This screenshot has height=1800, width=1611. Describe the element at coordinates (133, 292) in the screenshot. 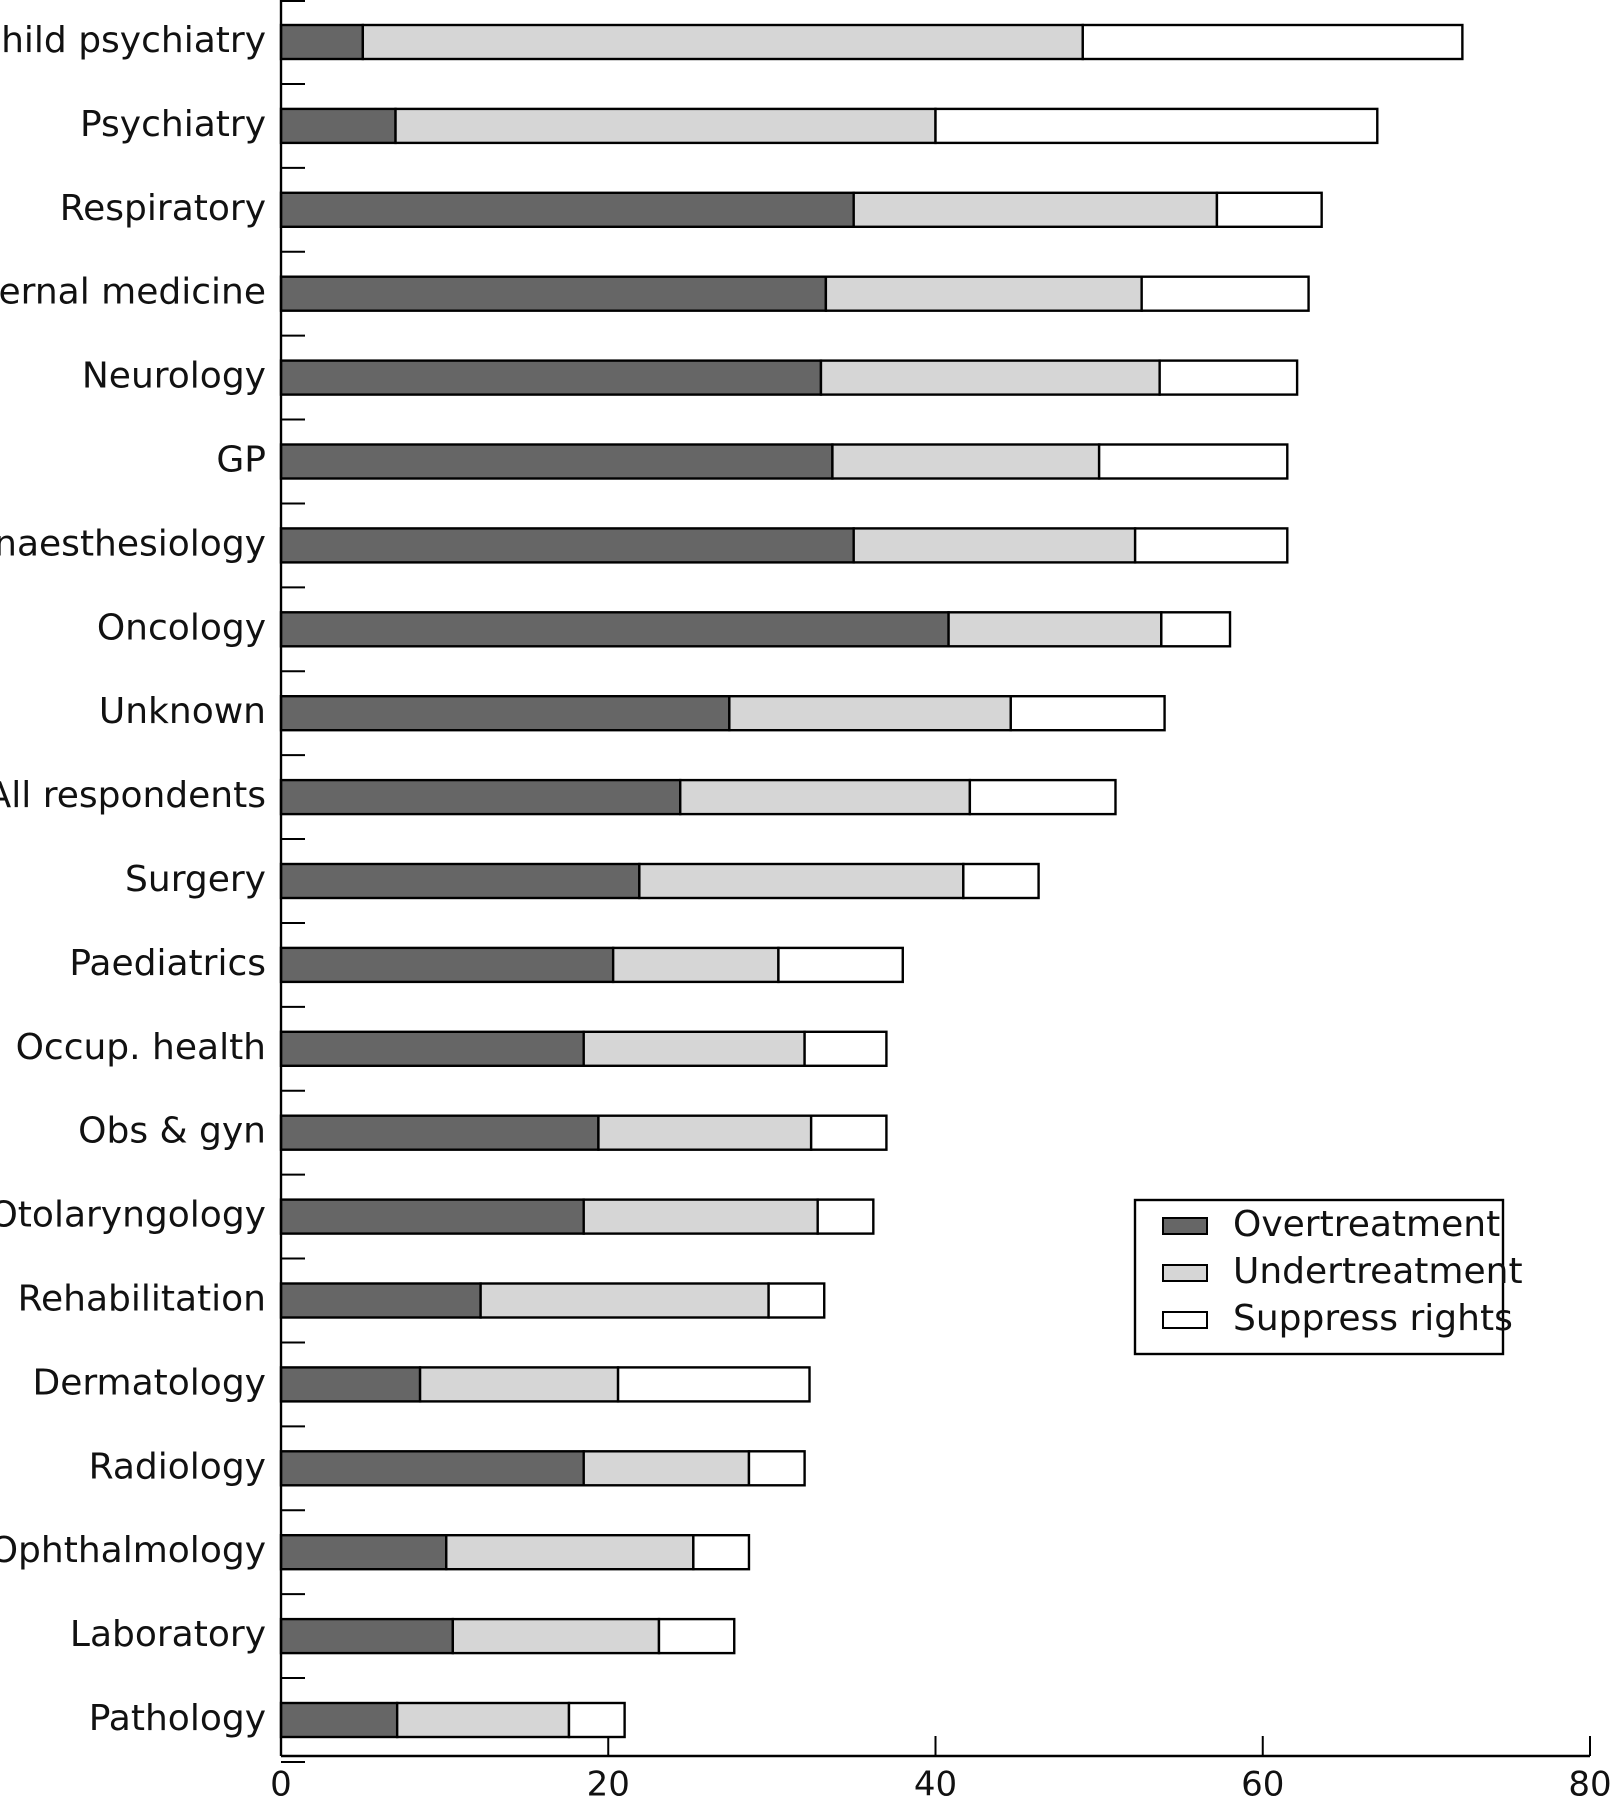

I see `category-label: Internal medicine` at that location.